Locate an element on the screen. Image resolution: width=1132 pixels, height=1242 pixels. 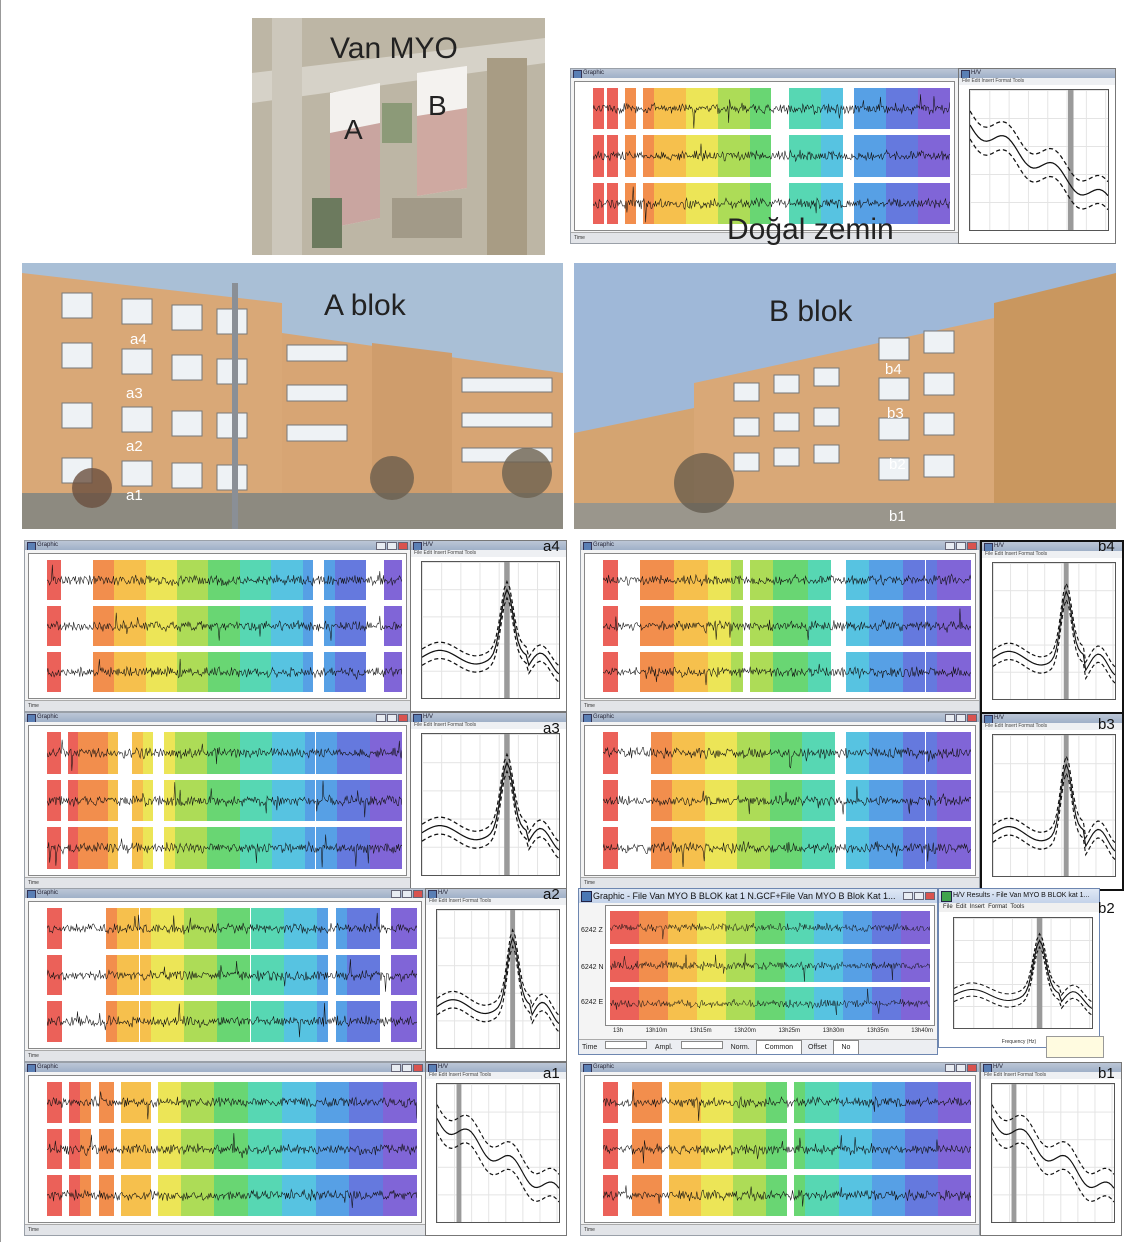
seismic-trace is located at coordinates (787, 800).